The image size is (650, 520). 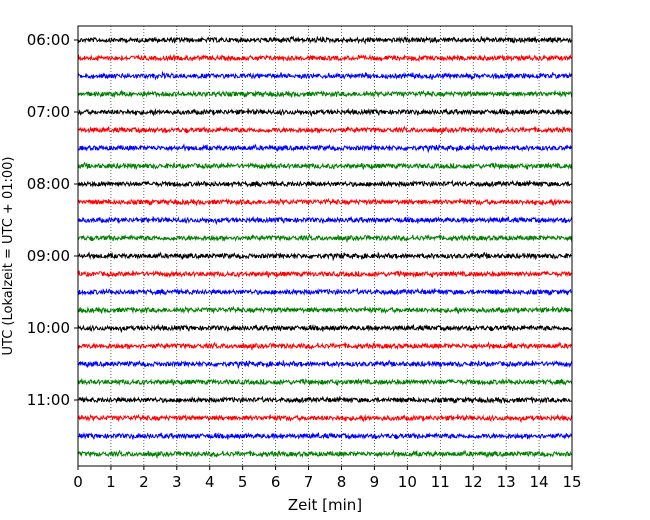 What do you see at coordinates (276, 482) in the screenshot?
I see `x-tick-label: 6` at bounding box center [276, 482].